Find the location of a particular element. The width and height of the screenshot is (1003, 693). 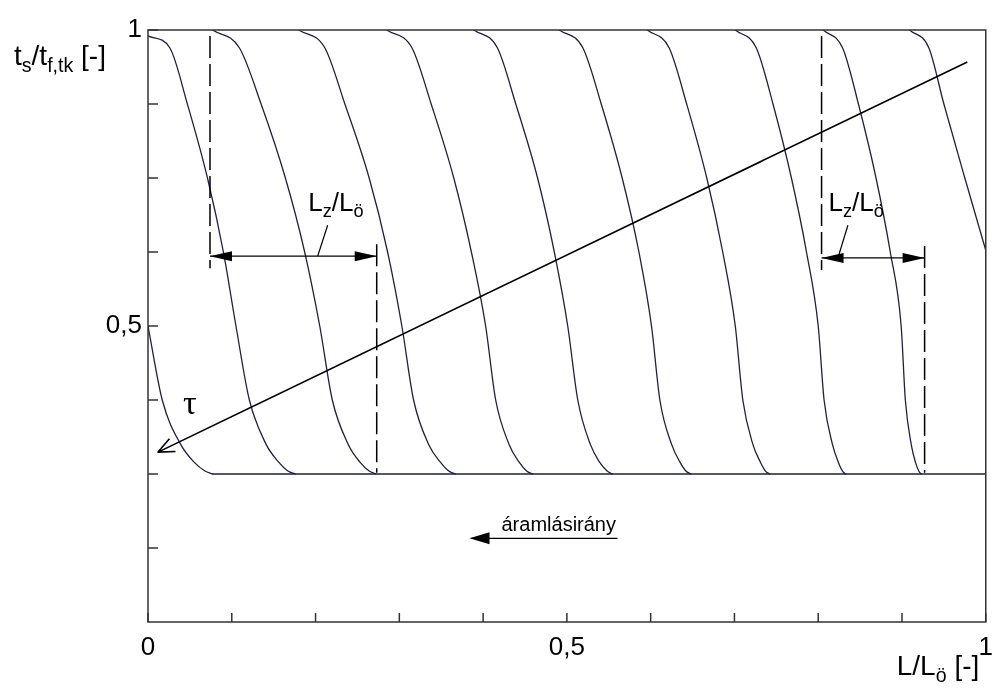

x-tick-label: 1 is located at coordinates (985, 645).